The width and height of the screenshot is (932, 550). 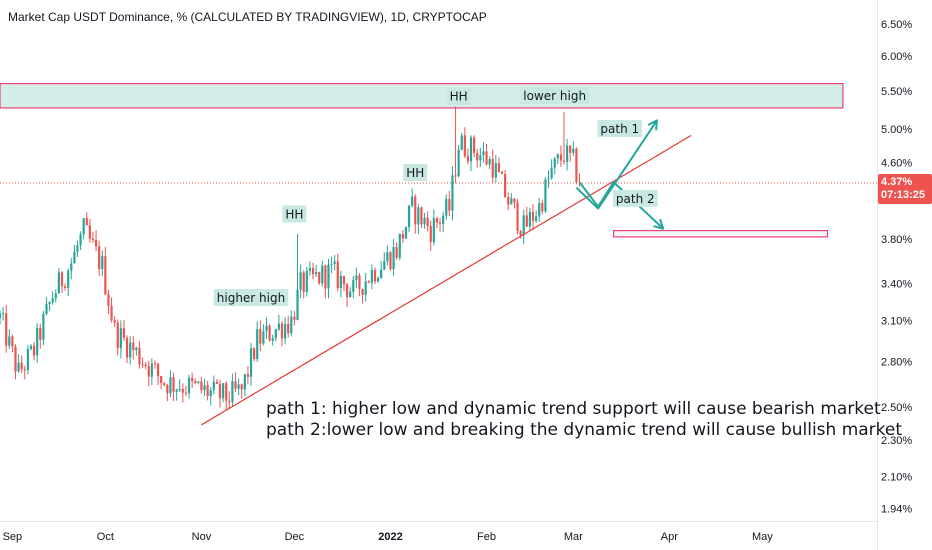 I want to click on price-badge-countdown: 07:13:25, so click(x=903, y=195).